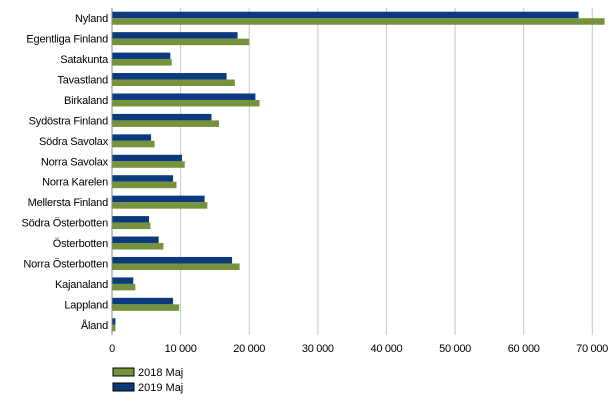  I want to click on category-label: Lappland, so click(86, 305).